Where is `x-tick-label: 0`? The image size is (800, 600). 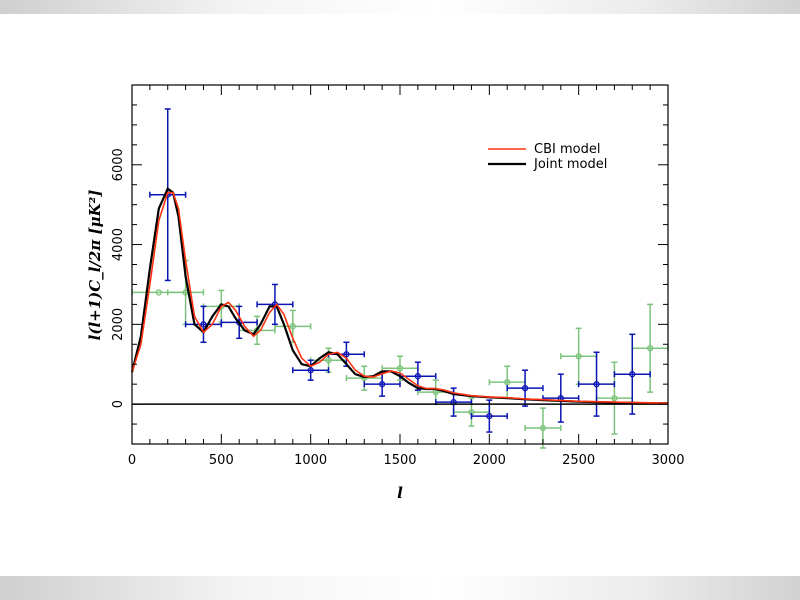 x-tick-label: 0 is located at coordinates (132, 460).